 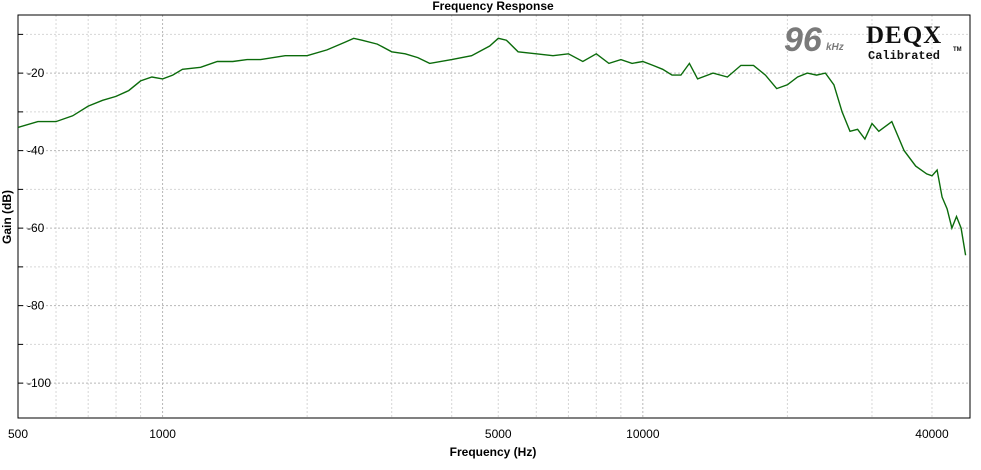 I want to click on brand-name: DEQX, so click(x=904, y=35).